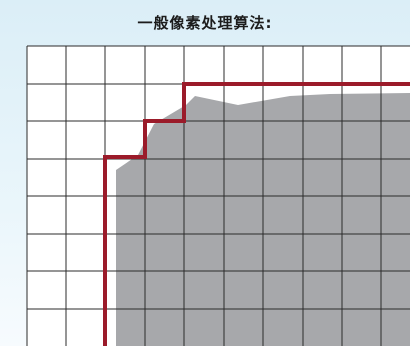 The height and width of the screenshot is (346, 410). I want to click on diagram-title: 一般像素处理算法:, so click(205, 22).